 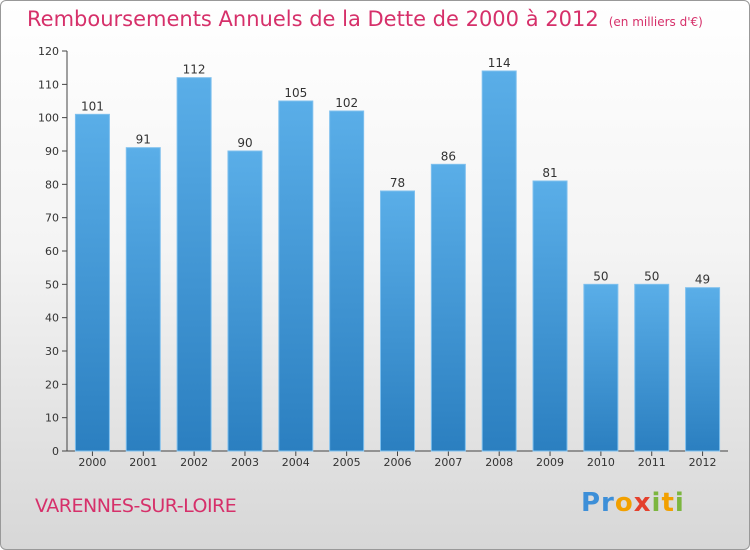 What do you see at coordinates (397, 321) in the screenshot?
I see `bar-2006` at bounding box center [397, 321].